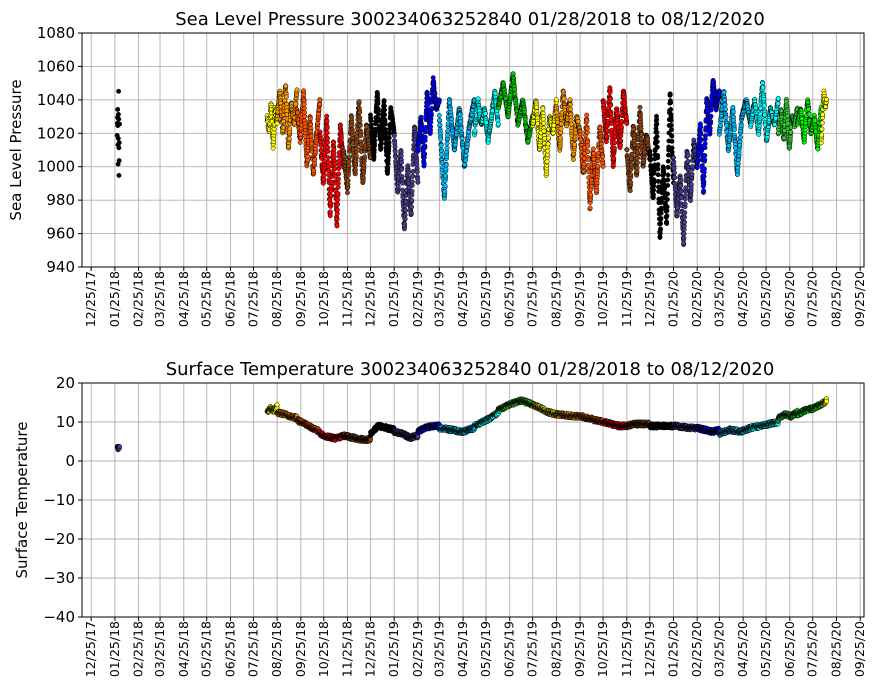 The height and width of the screenshot is (700, 875). What do you see at coordinates (417, 299) in the screenshot?
I see `x-tick-label: 02/25/19` at bounding box center [417, 299].